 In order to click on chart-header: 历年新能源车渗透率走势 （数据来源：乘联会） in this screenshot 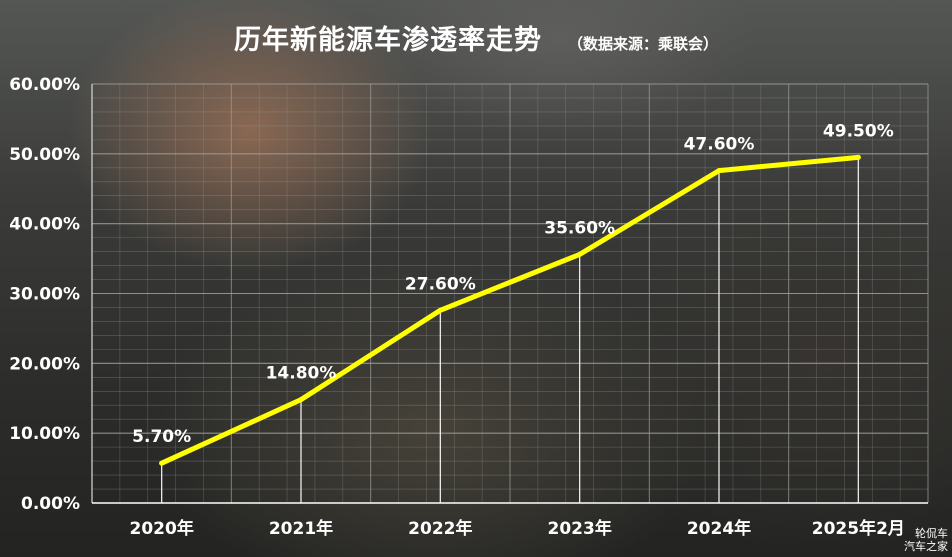, I will do `click(476, 37)`.